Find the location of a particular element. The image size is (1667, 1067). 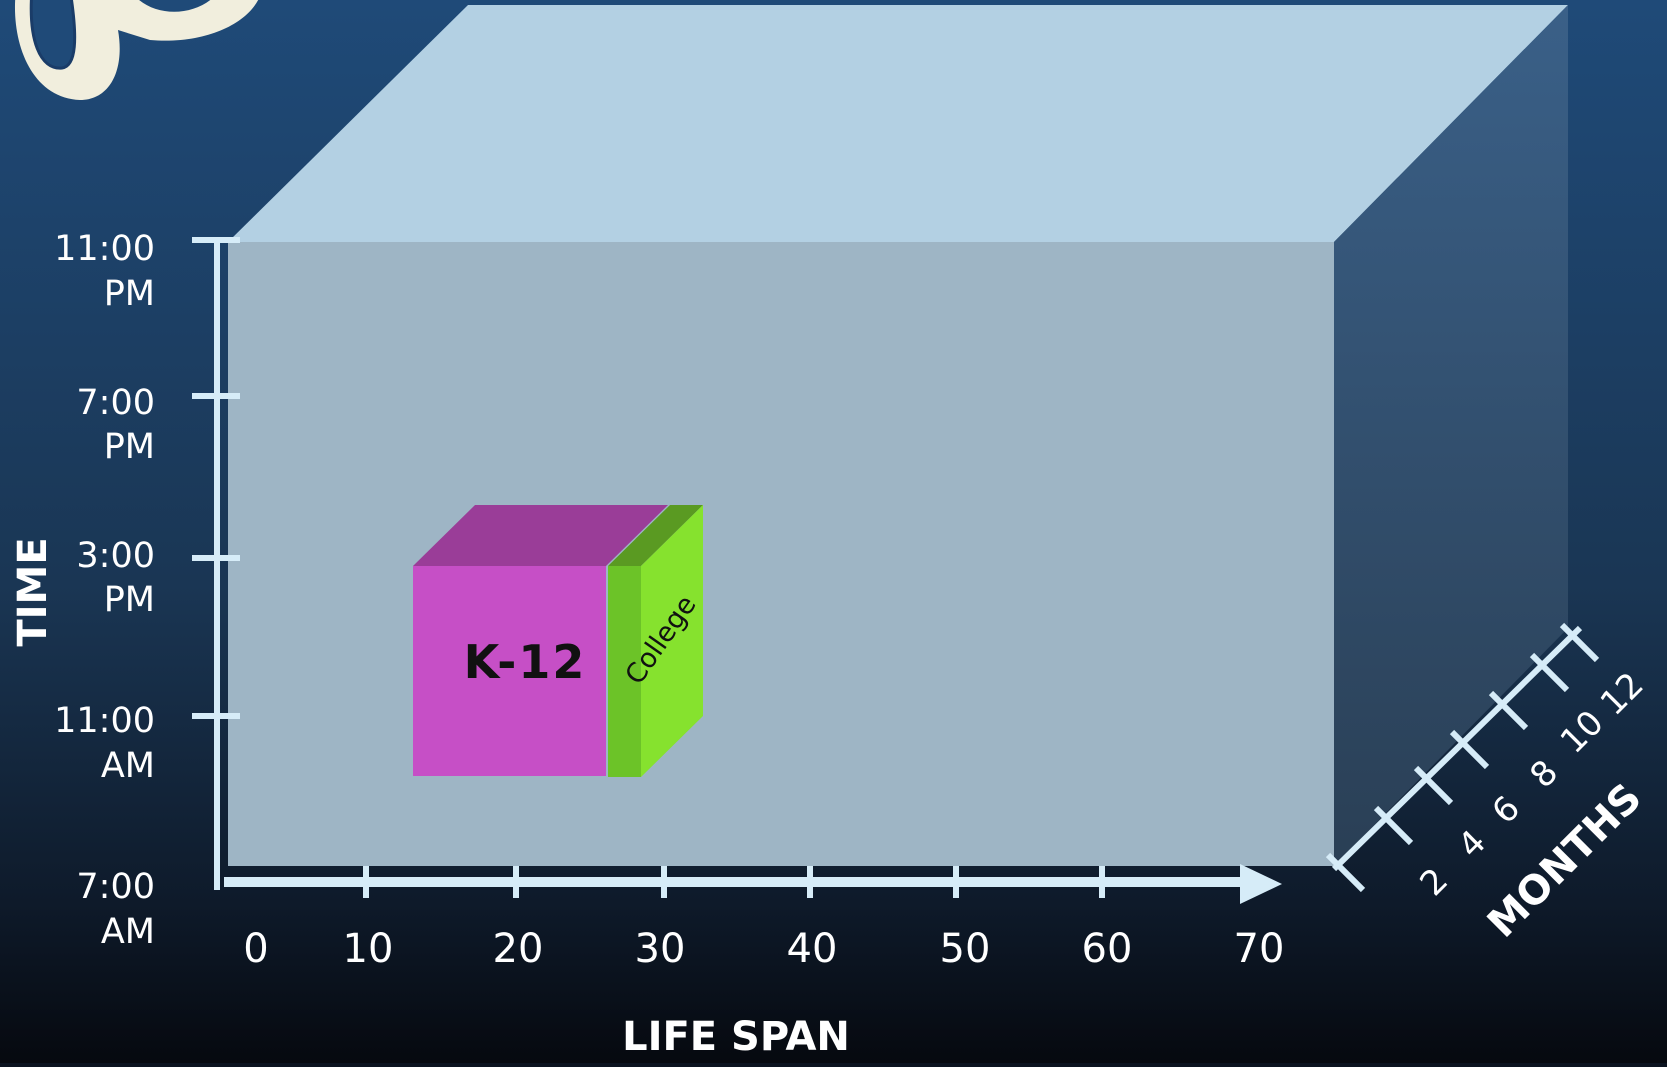

college-block: College is located at coordinates (655, 641).